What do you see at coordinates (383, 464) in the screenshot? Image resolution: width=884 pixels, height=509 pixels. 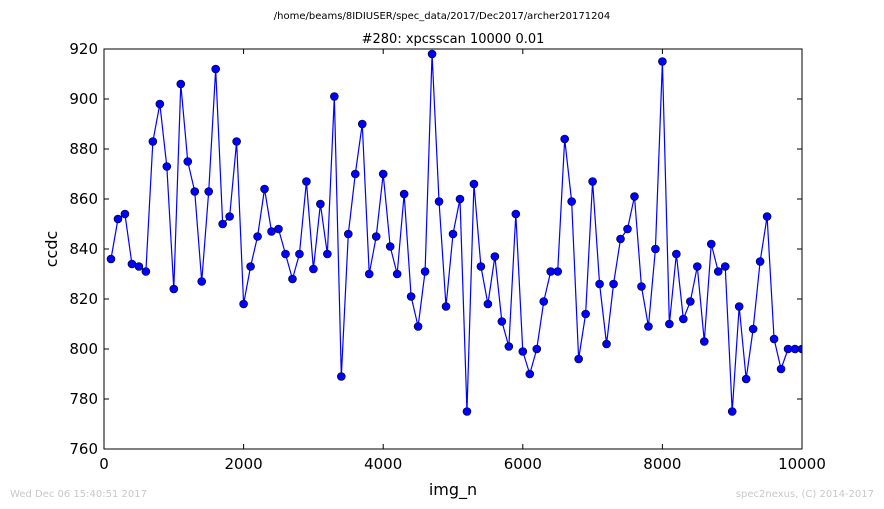 I see `x-tick-label-2: 4000` at bounding box center [383, 464].